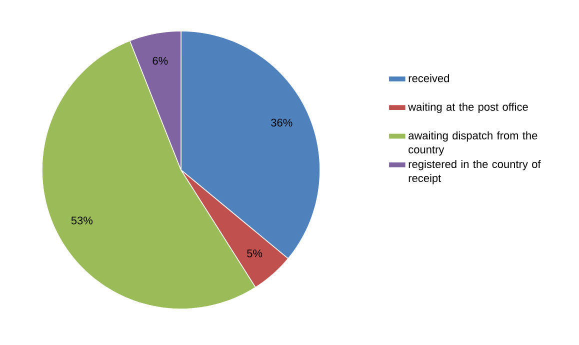 This screenshot has width=579, height=345. I want to click on legend-label: registered in the country of receipt, so click(474, 172).